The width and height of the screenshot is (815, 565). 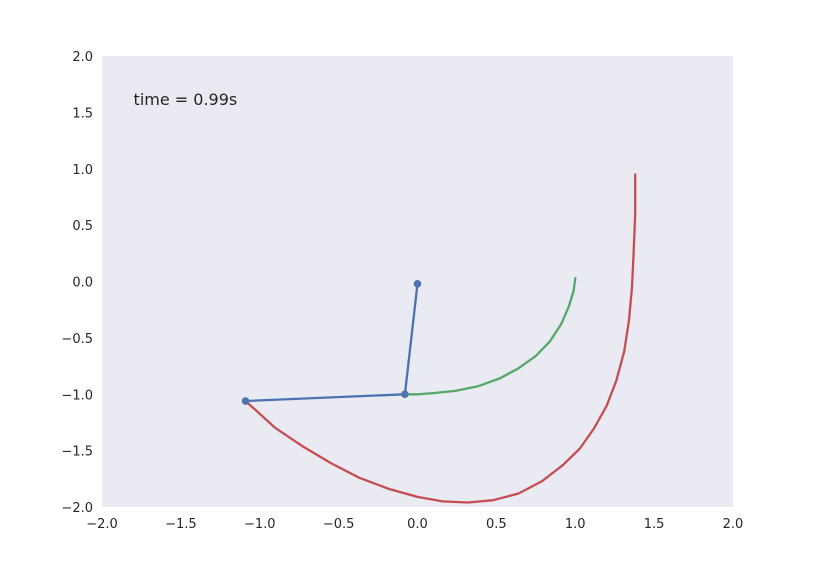 What do you see at coordinates (77, 452) in the screenshot?
I see `y-tick-label: −1.5` at bounding box center [77, 452].